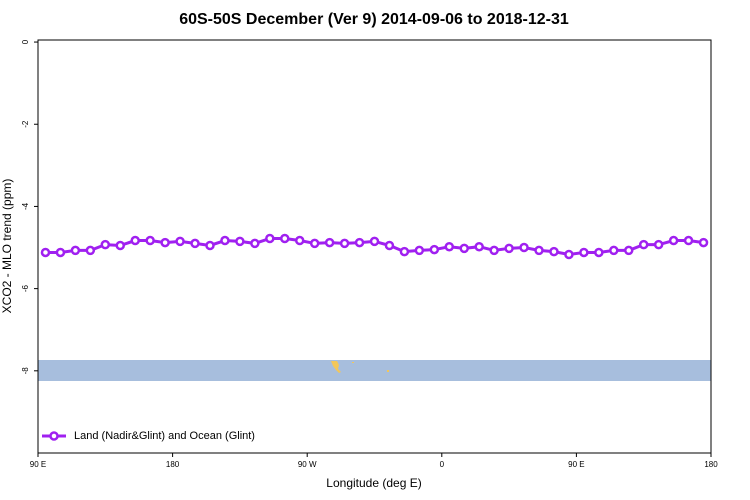 The image size is (750, 500). Describe the element at coordinates (25, 371) in the screenshot. I see `y-tick-label: -8` at that location.